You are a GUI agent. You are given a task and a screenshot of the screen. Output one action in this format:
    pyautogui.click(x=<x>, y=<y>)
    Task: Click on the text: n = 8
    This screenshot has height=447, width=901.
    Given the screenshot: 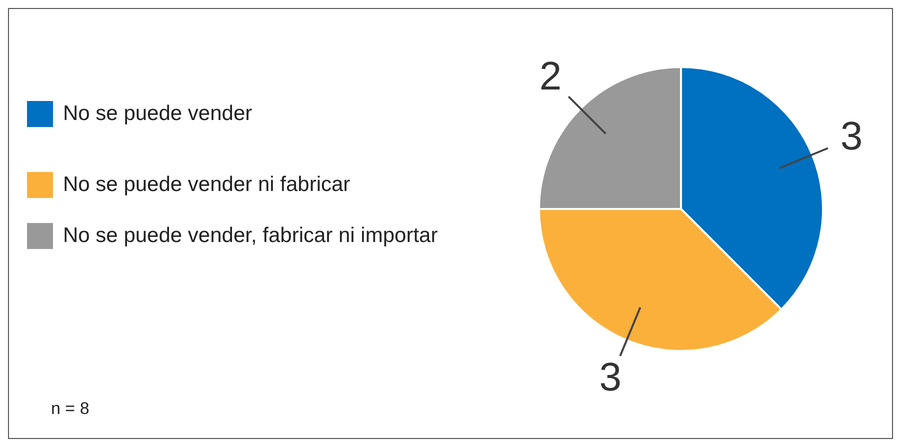 What is the action you would take?
    pyautogui.click(x=70, y=409)
    